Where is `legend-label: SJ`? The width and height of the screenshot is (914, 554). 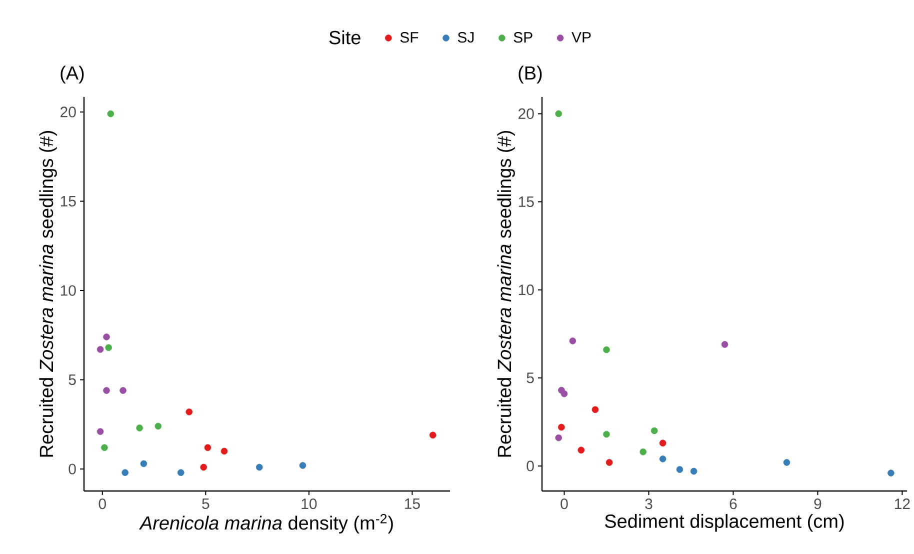 legend-label: SJ is located at coordinates (466, 37).